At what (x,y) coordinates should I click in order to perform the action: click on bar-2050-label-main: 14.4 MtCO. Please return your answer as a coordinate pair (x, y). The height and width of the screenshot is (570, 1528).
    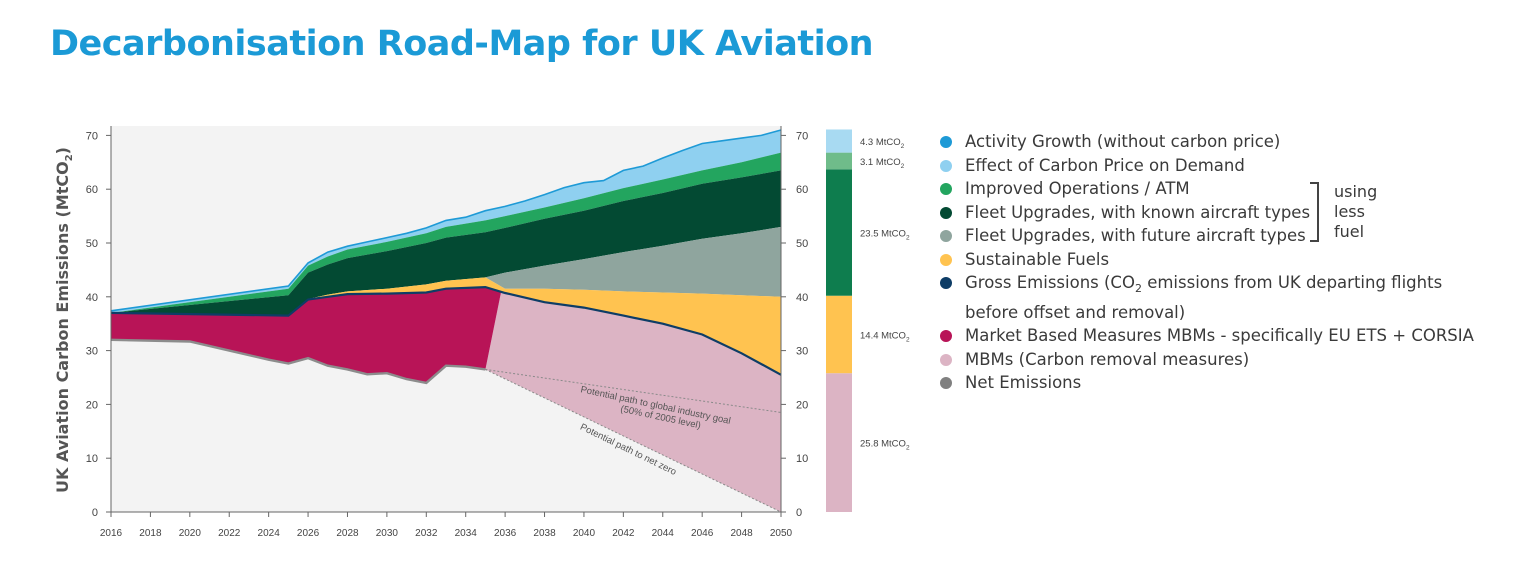
    Looking at the image, I should click on (883, 335).